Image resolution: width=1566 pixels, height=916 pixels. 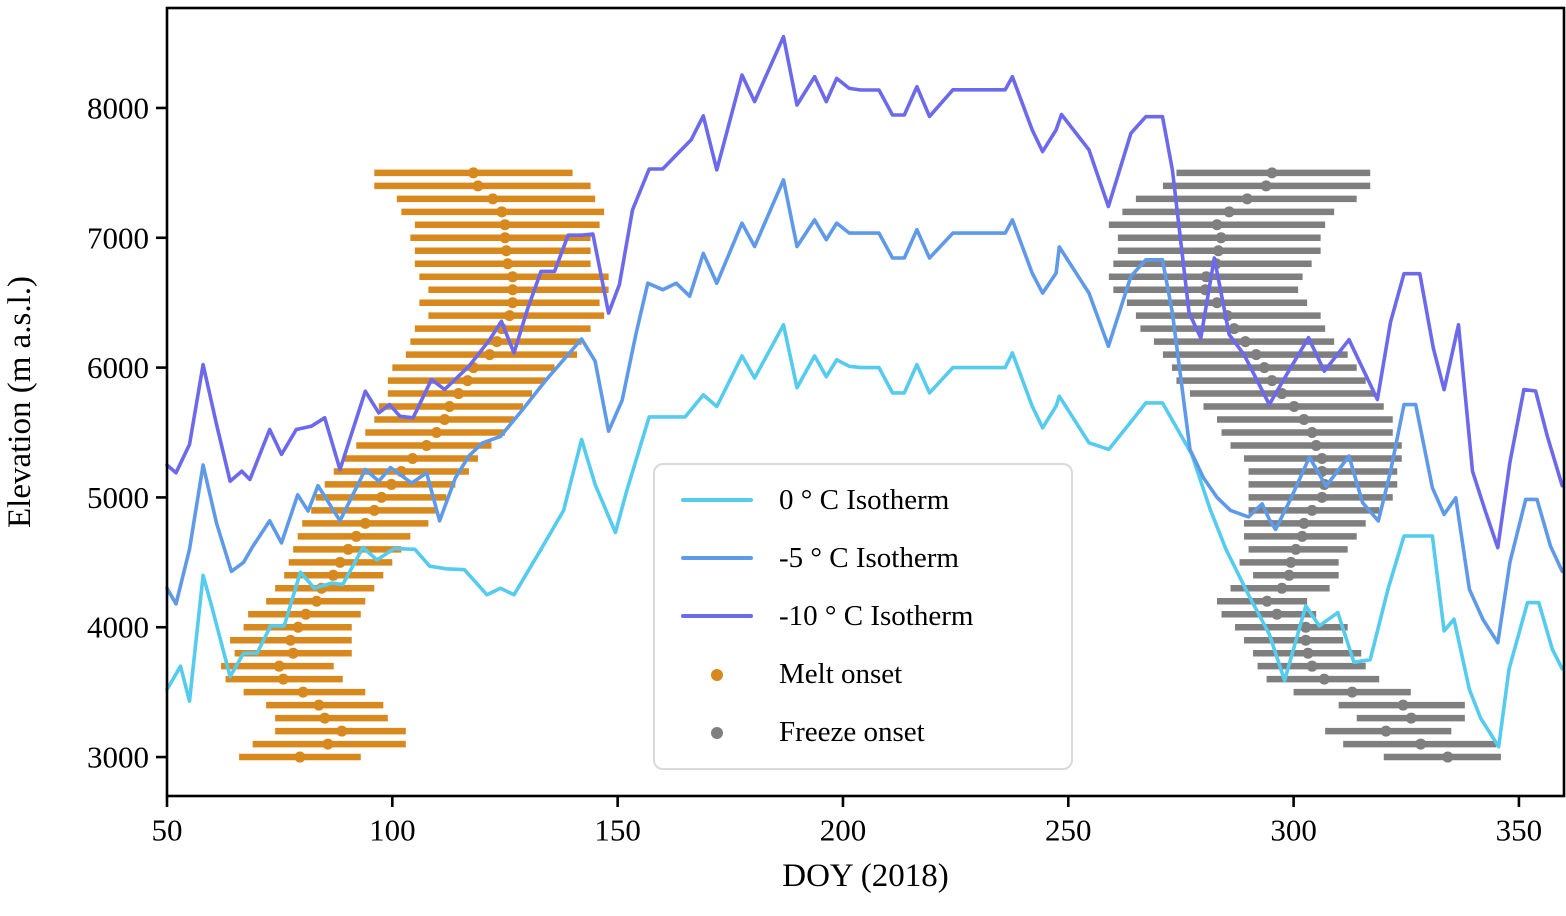 What do you see at coordinates (869, 557) in the screenshot?
I see `legend-label-minus5: -5 ° C Isotherm` at bounding box center [869, 557].